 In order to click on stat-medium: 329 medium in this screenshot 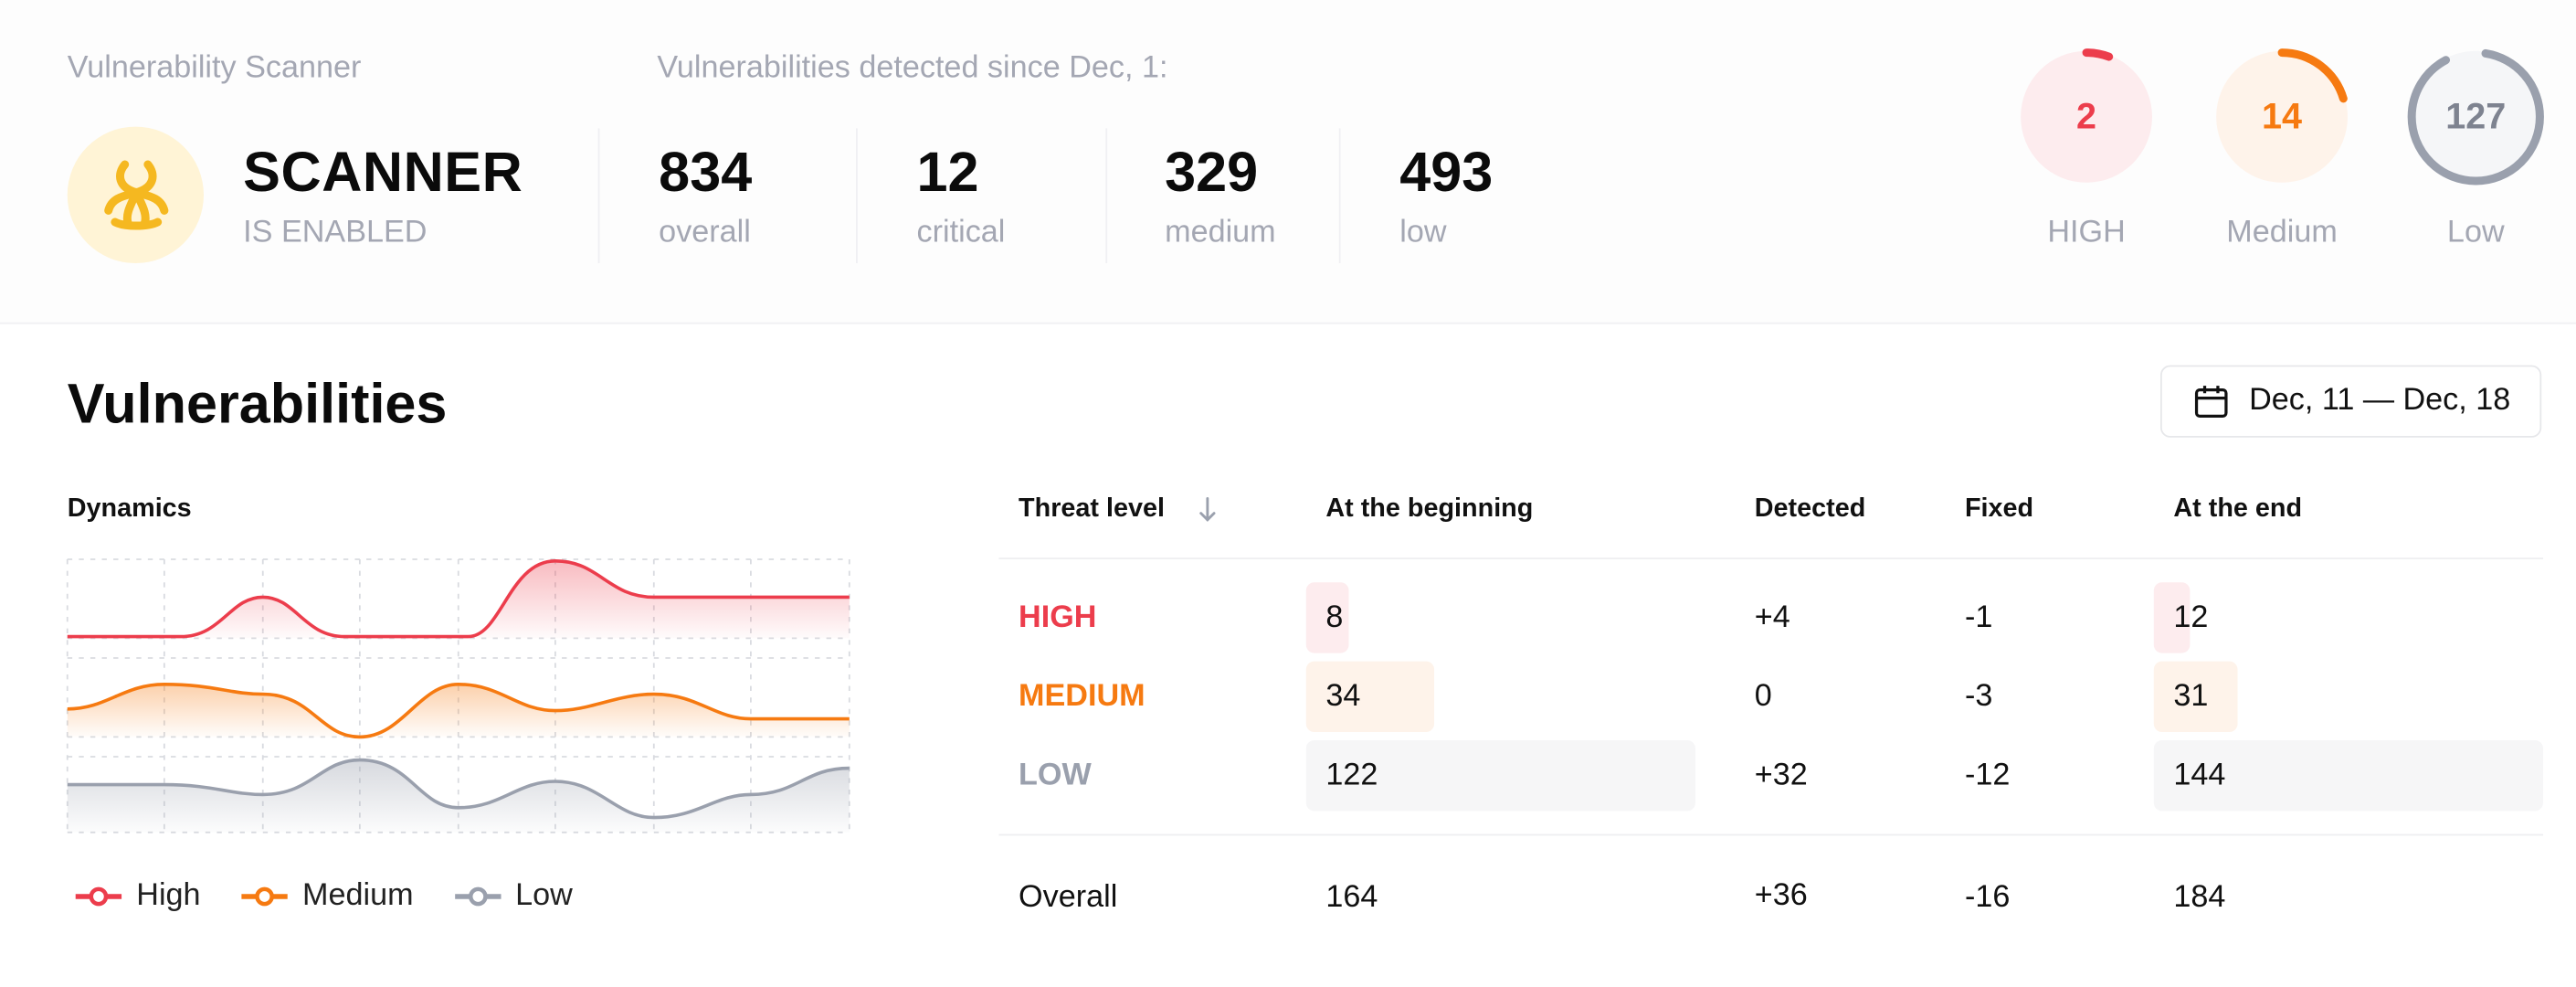, I will do `click(1222, 195)`.